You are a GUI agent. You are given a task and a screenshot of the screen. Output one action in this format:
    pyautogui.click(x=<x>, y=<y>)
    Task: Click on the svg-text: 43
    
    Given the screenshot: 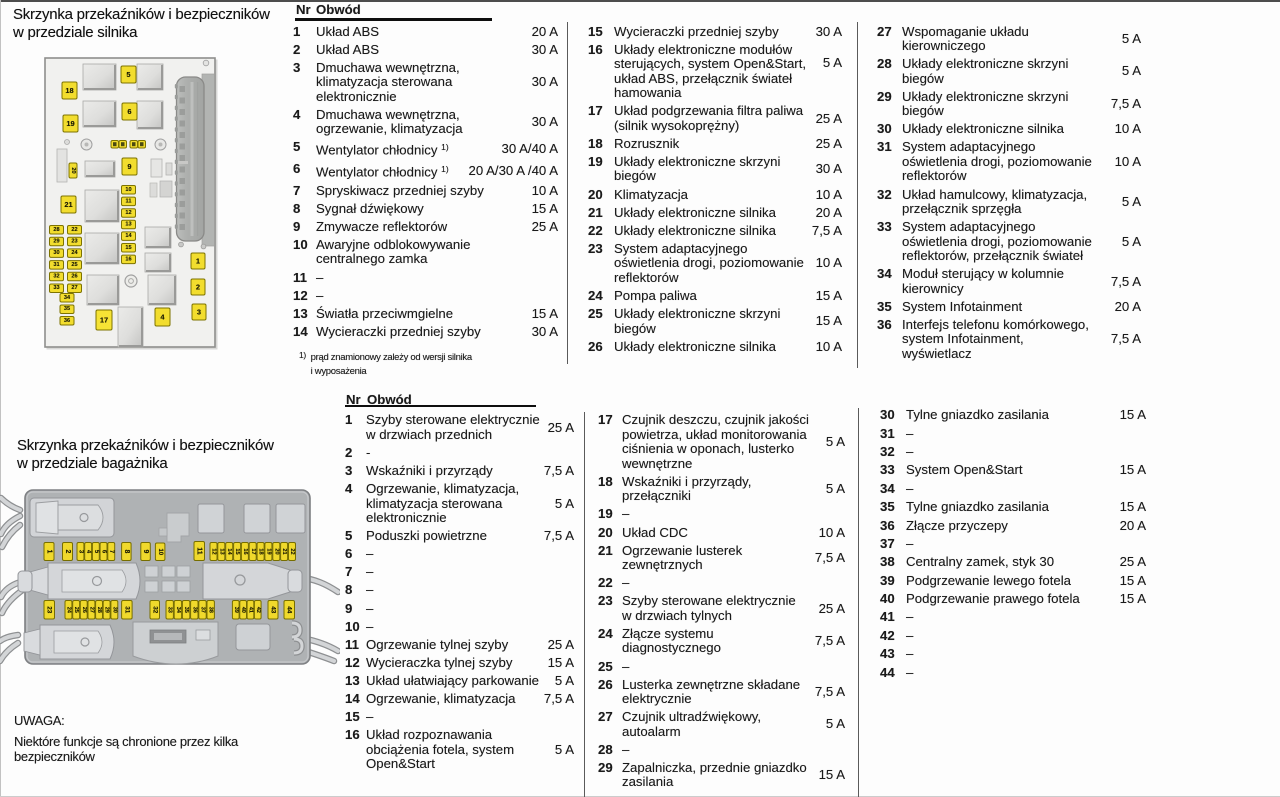 What is the action you would take?
    pyautogui.click(x=273, y=610)
    